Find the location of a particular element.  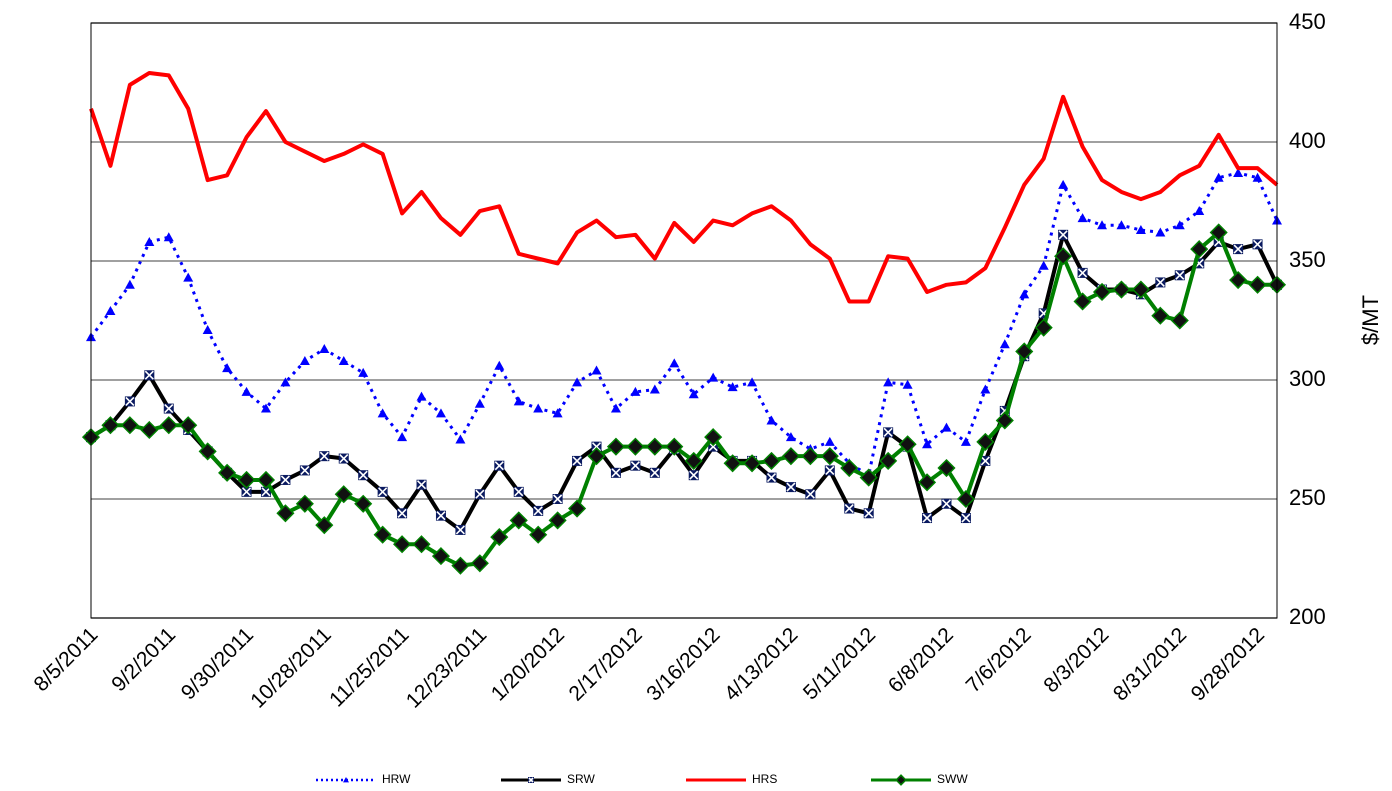

y-tick-label: 350 is located at coordinates (1307, 259).